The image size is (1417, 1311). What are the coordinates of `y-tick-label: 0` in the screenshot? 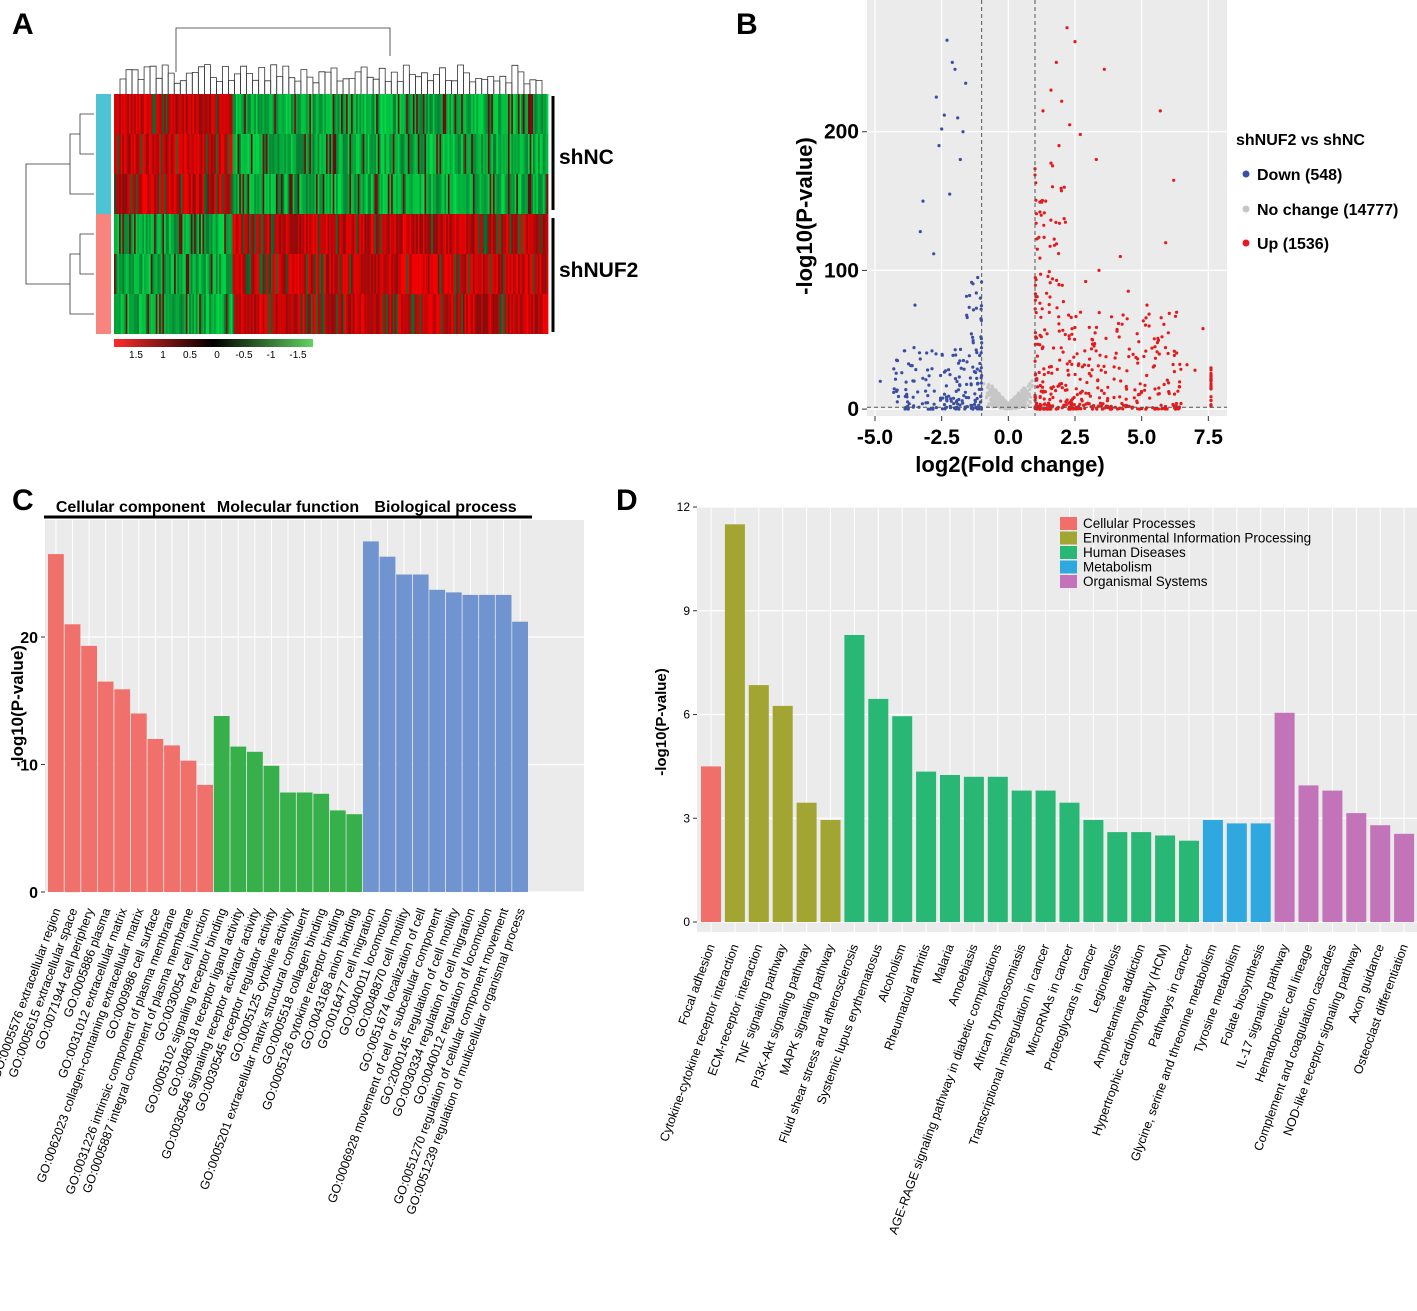 It's located at (853, 409).